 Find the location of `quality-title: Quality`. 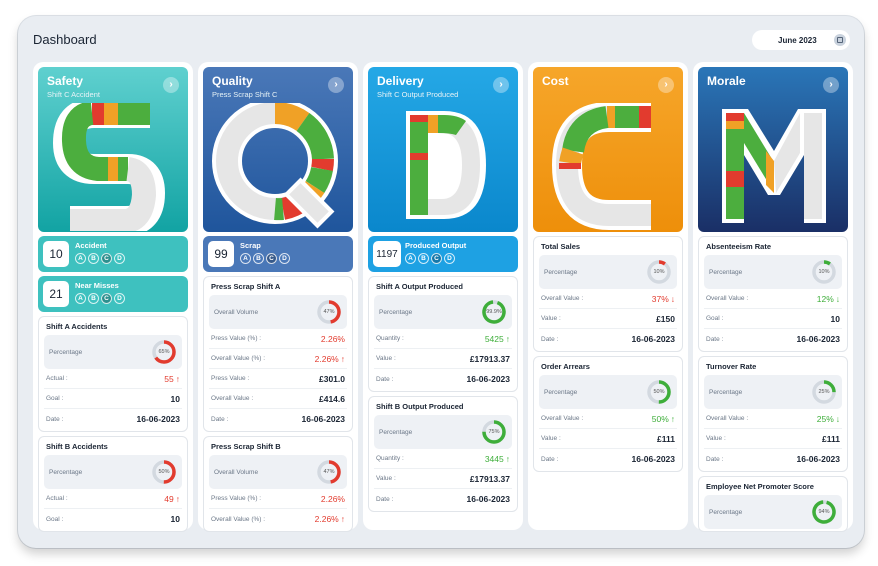

quality-title: Quality is located at coordinates (232, 81).